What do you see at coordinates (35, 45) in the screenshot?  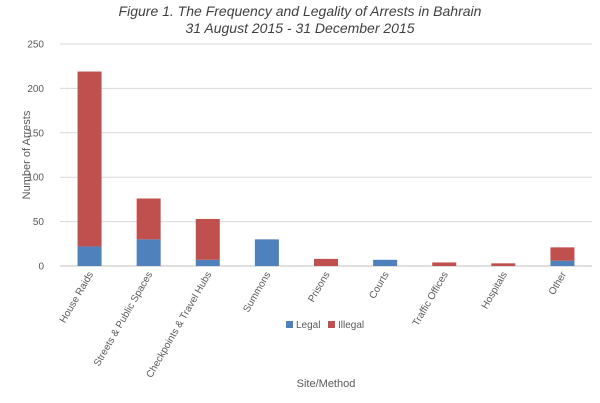 I see `y-tick-label: 250` at bounding box center [35, 45].